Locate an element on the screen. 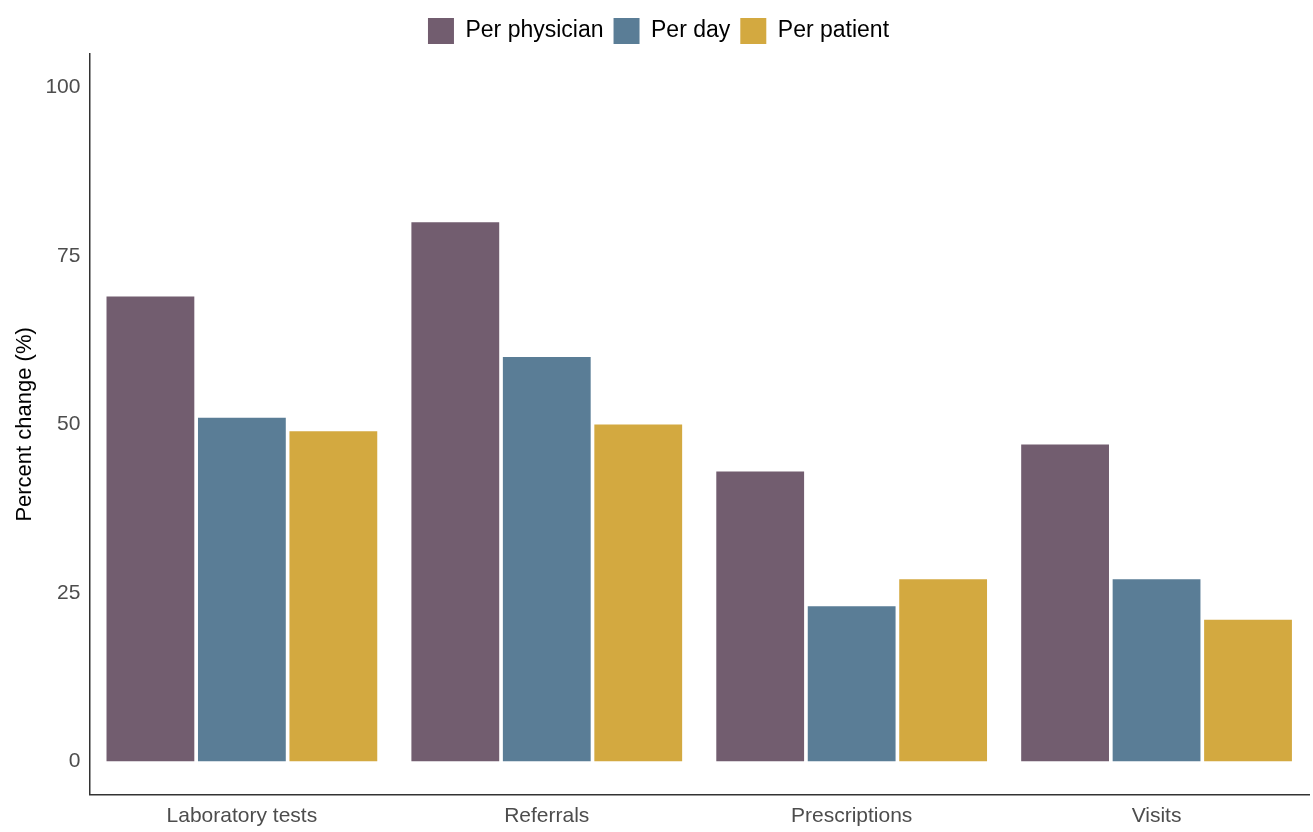 The height and width of the screenshot is (832, 1313). x-tick-label: Prescriptions is located at coordinates (851, 815).